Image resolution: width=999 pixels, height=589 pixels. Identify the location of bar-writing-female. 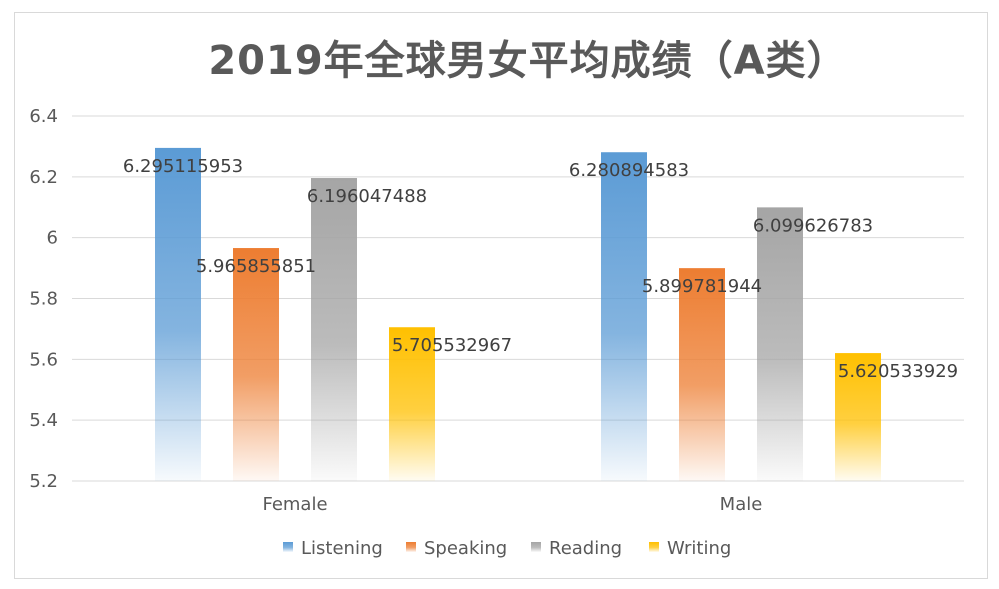
(412, 404).